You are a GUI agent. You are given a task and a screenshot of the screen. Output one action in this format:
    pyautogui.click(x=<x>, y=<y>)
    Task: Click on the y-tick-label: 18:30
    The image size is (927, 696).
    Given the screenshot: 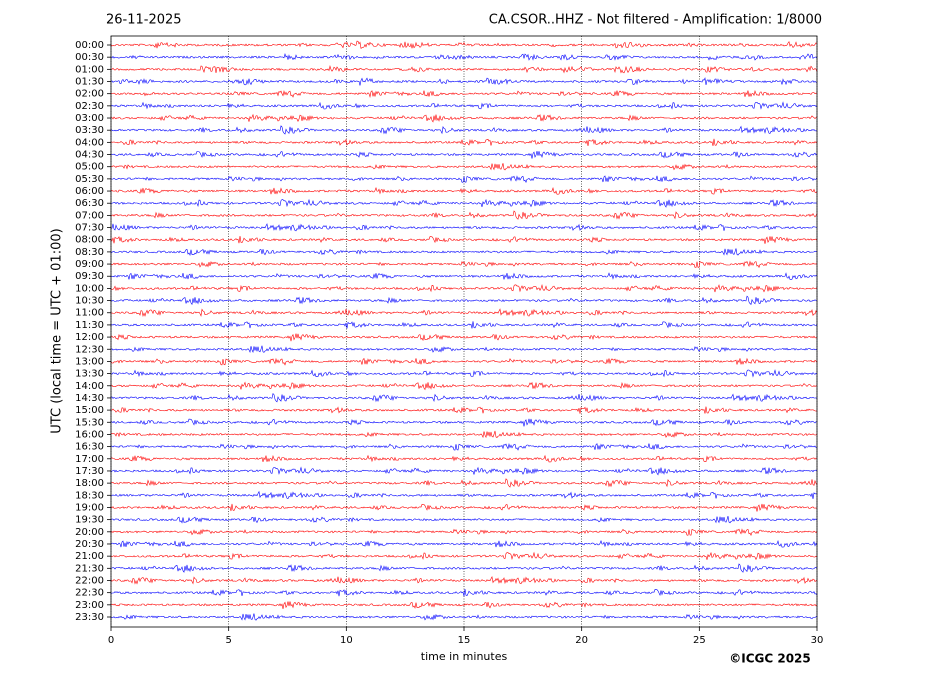 What is the action you would take?
    pyautogui.click(x=89, y=495)
    